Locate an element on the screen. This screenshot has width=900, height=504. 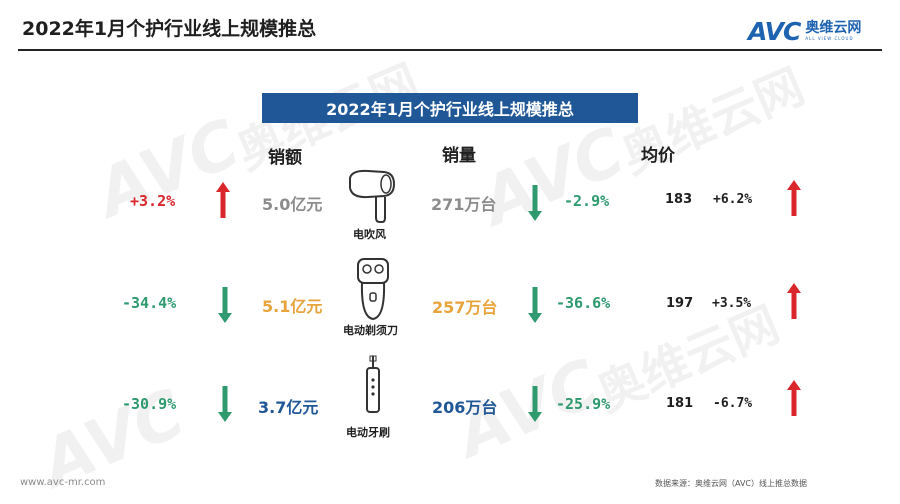
average-price: 197 is located at coordinates (680, 303).